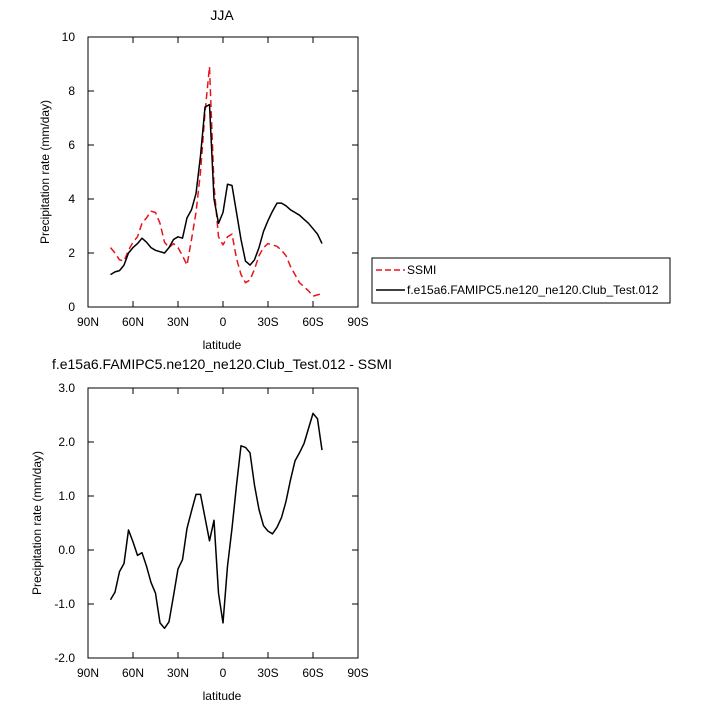 Image resolution: width=710 pixels, height=710 pixels. What do you see at coordinates (71, 307) in the screenshot?
I see `y-tick-label: 0` at bounding box center [71, 307].